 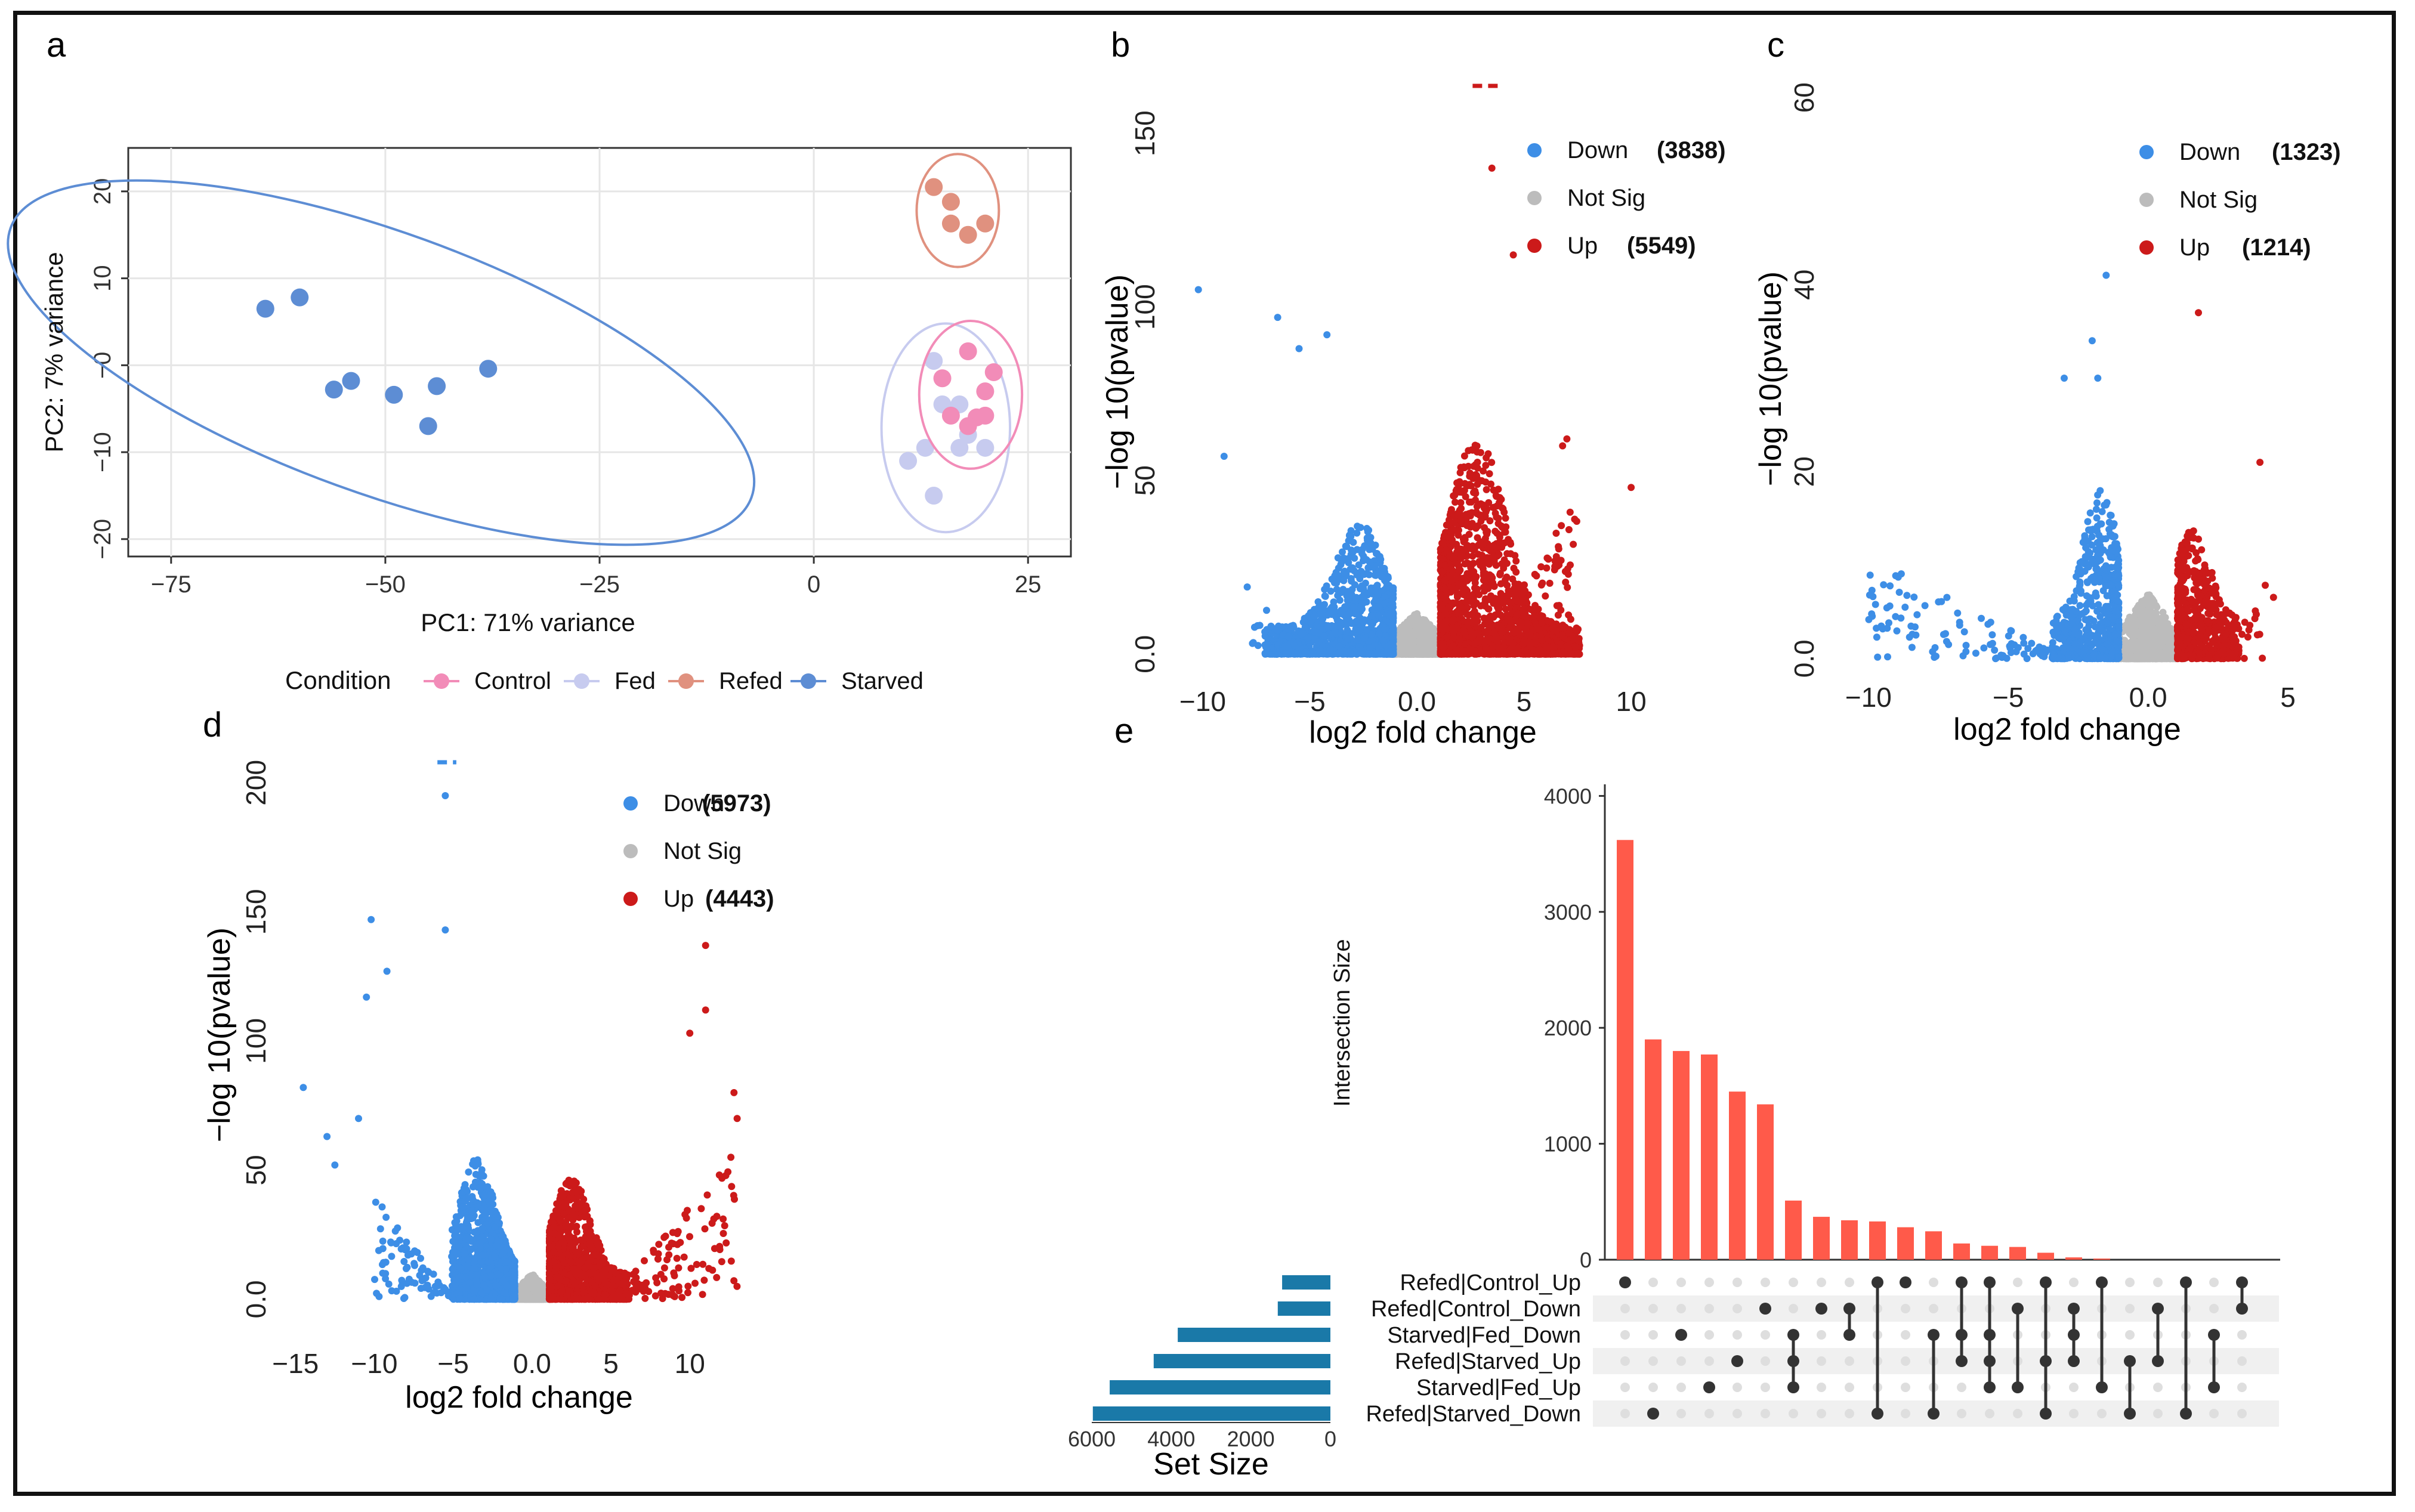 What do you see at coordinates (971, 395) in the screenshot?
I see `pca-ellipse-control` at bounding box center [971, 395].